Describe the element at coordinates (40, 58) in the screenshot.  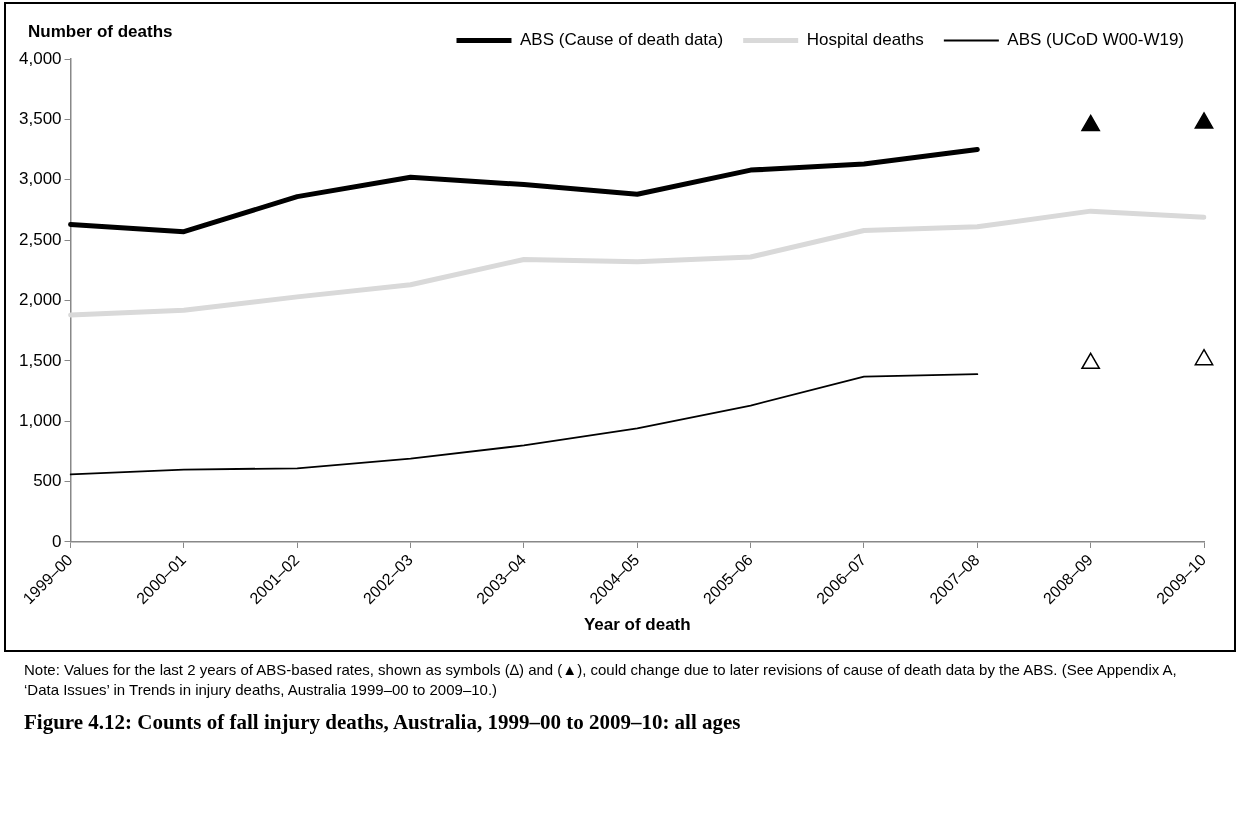
I see `y-tick-label: 4,000` at that location.